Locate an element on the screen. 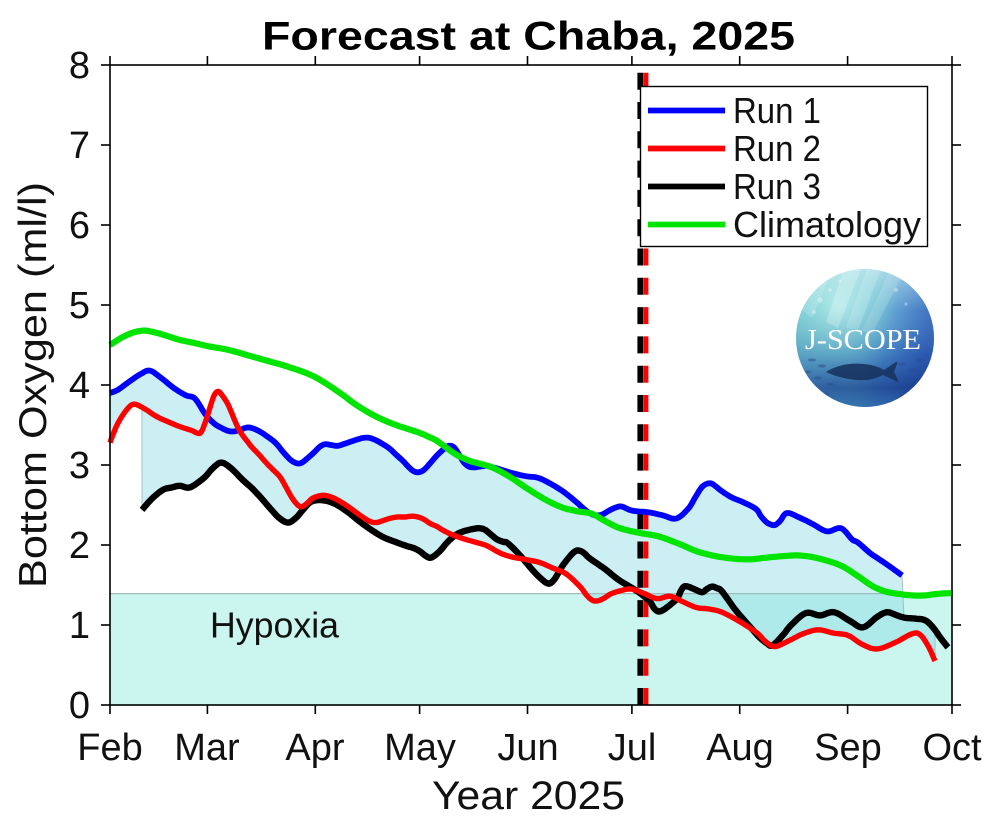 This screenshot has width=1000, height=836. svg-text: 7 is located at coordinates (79, 146).